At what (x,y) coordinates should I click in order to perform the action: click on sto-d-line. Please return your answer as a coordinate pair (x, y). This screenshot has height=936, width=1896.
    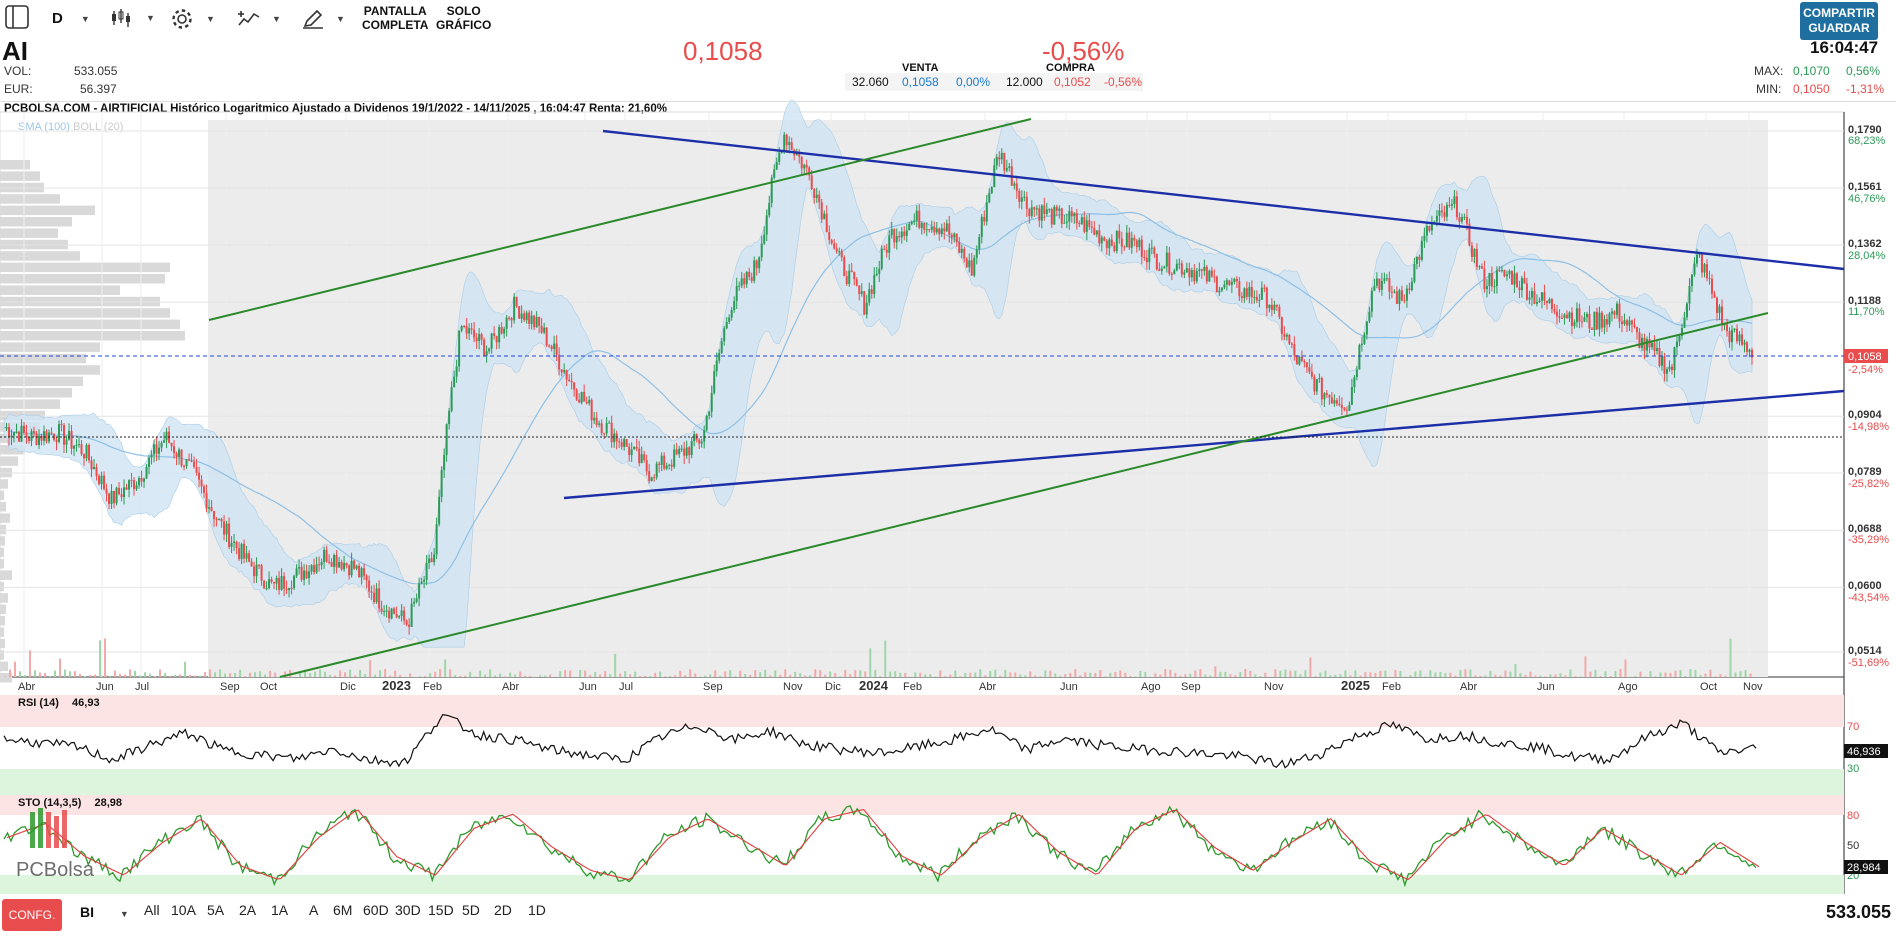
    Looking at the image, I should click on (883, 845).